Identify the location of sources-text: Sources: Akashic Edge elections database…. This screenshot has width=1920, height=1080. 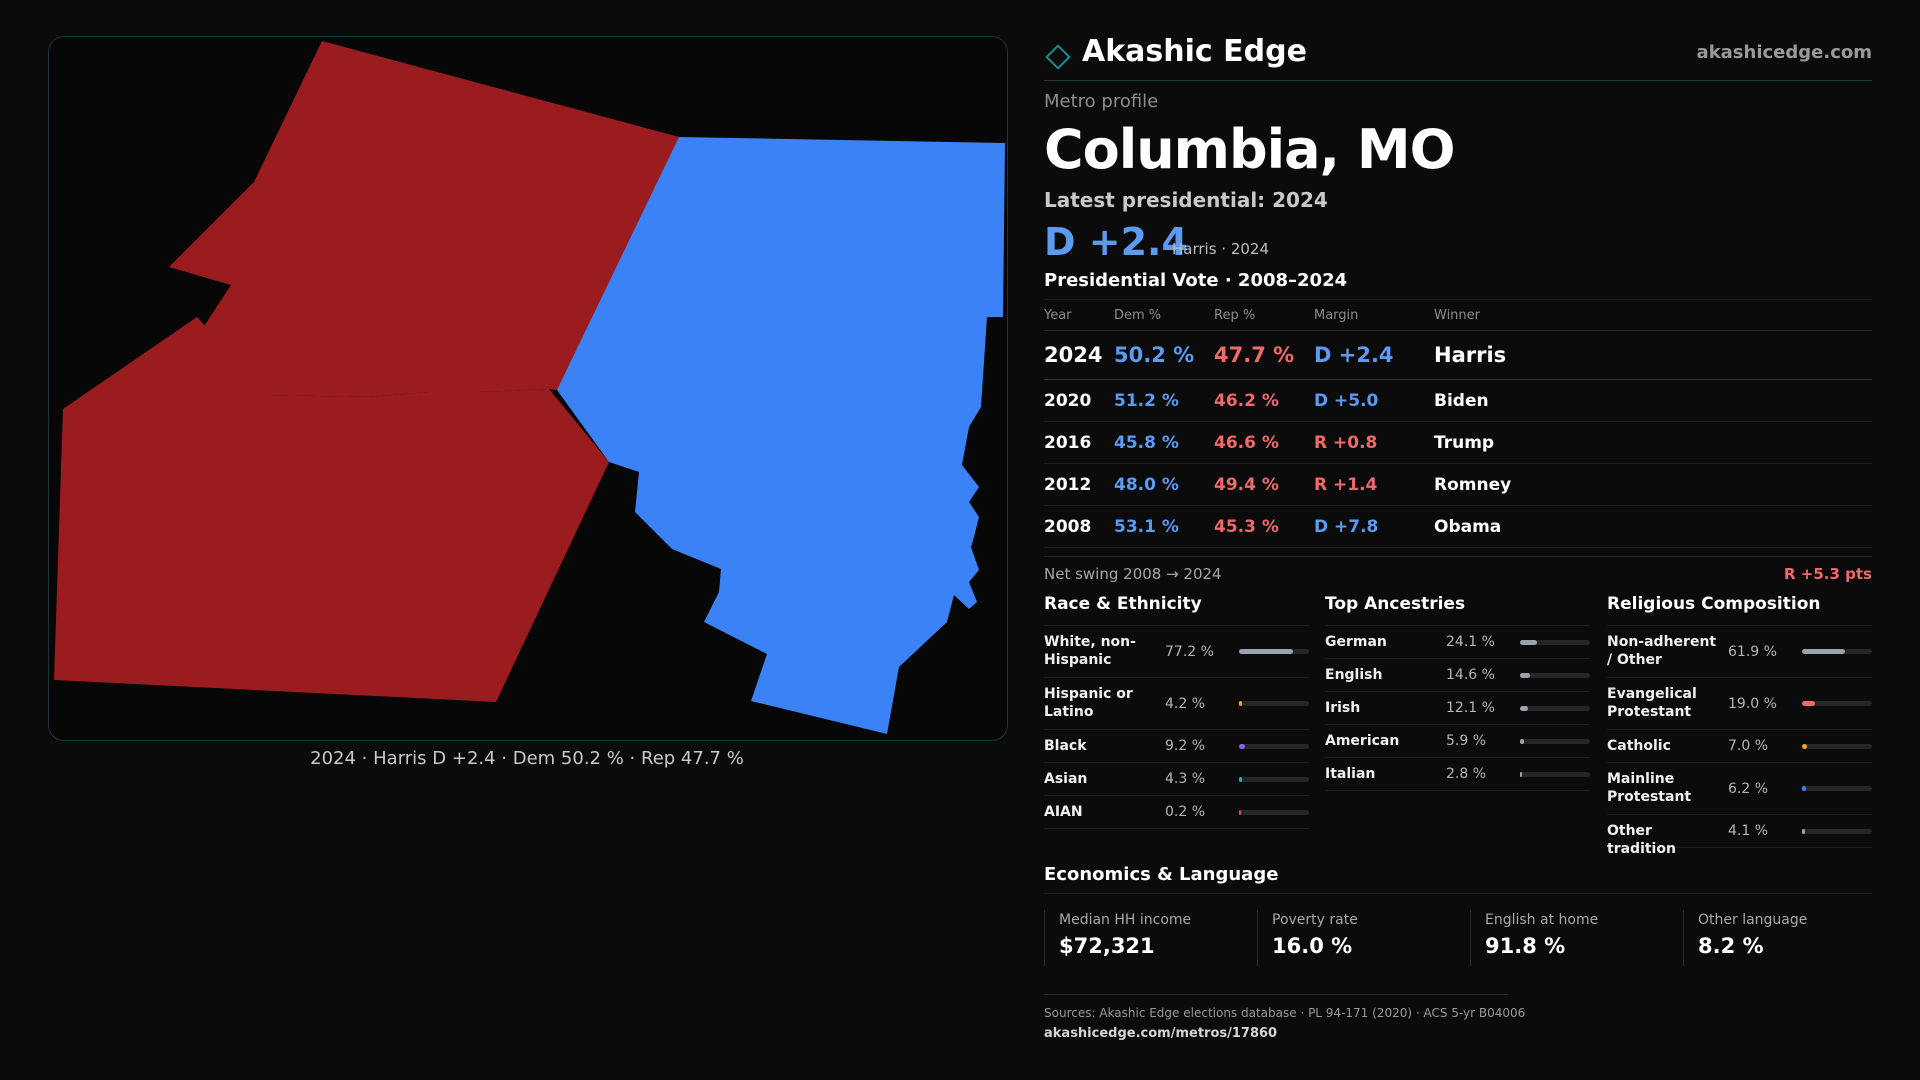
(1285, 1013).